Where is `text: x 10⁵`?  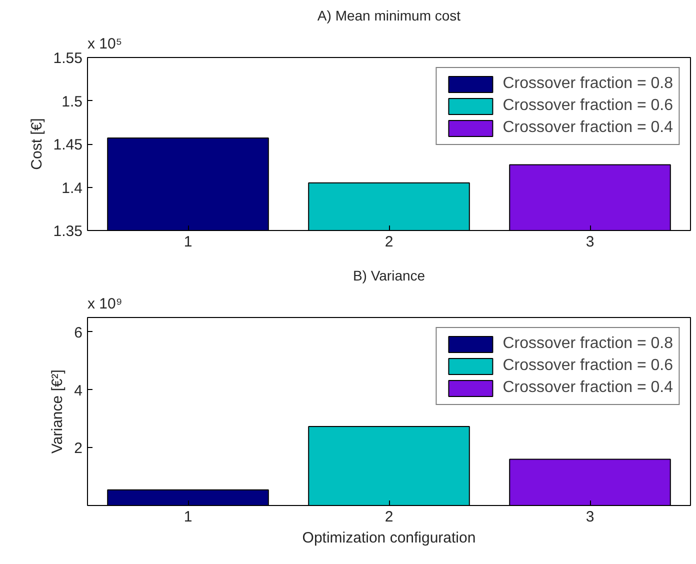 text: x 10⁵ is located at coordinates (105, 44).